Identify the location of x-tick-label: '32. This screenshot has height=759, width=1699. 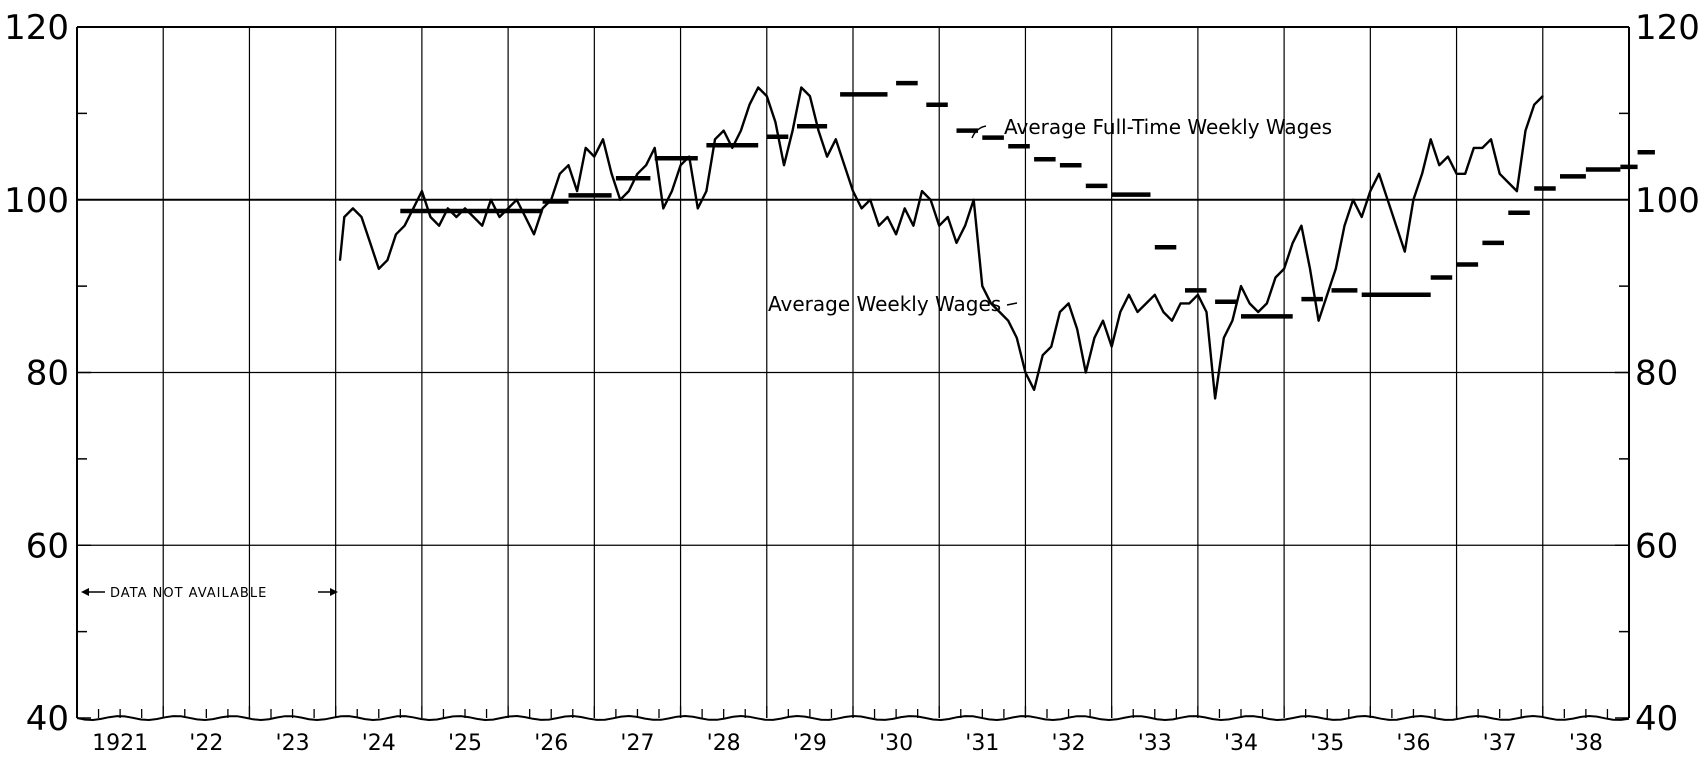
(1069, 743).